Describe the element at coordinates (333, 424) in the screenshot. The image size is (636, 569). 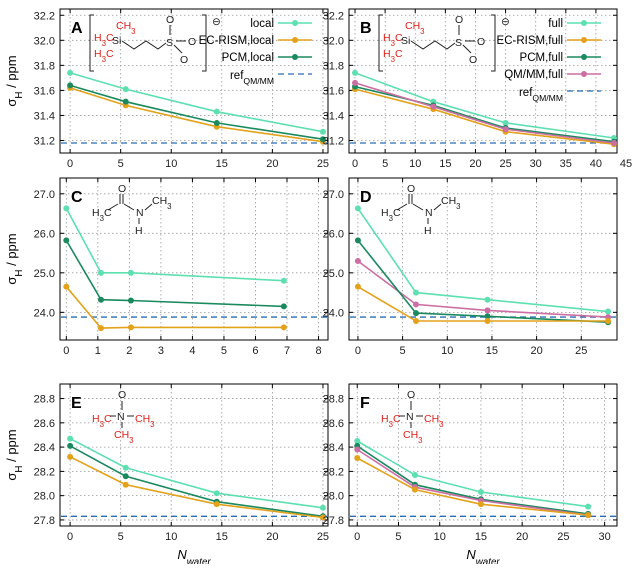
I see `y-tick-label: 28.6` at that location.